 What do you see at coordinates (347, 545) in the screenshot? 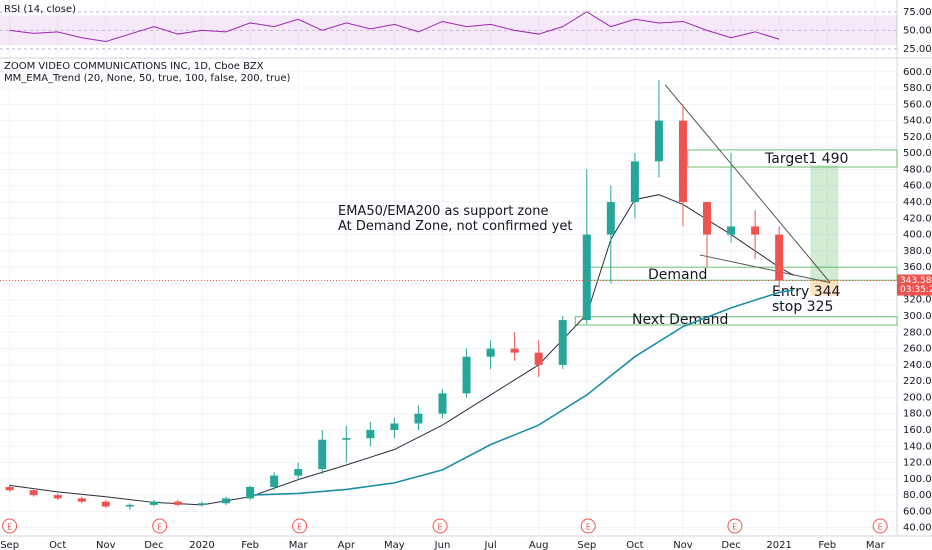
I see `x-tick-label: Apr` at bounding box center [347, 545].